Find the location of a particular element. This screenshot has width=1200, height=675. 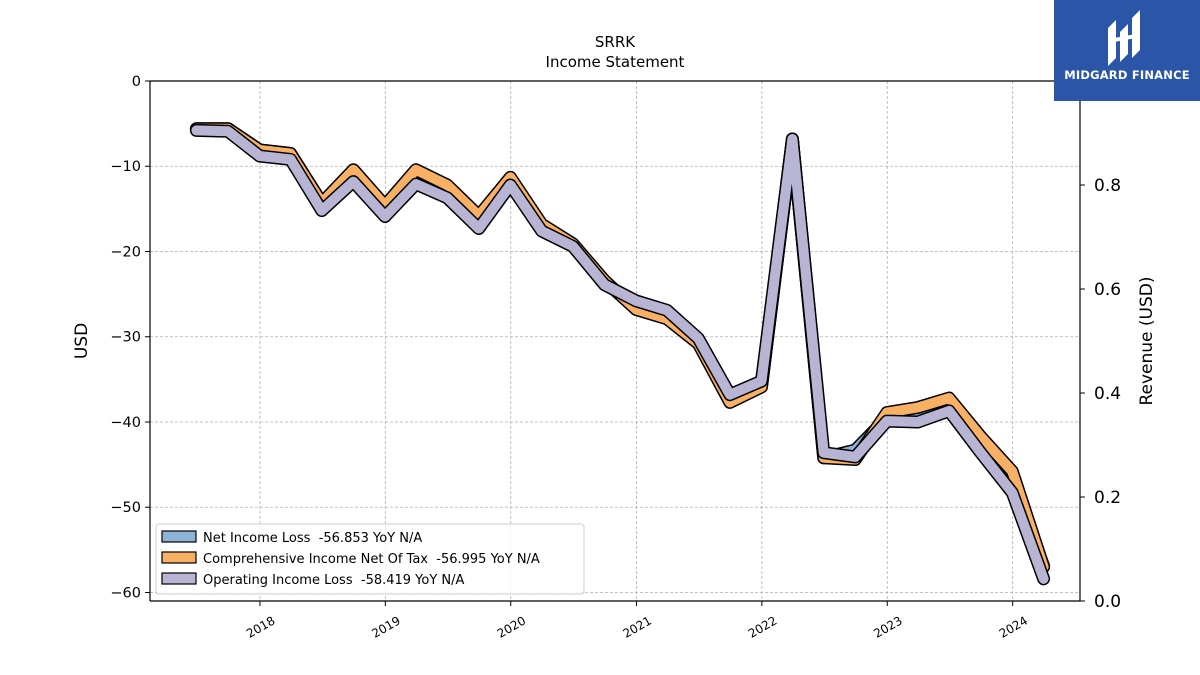

x-tick-label: 2019 is located at coordinates (385, 626).